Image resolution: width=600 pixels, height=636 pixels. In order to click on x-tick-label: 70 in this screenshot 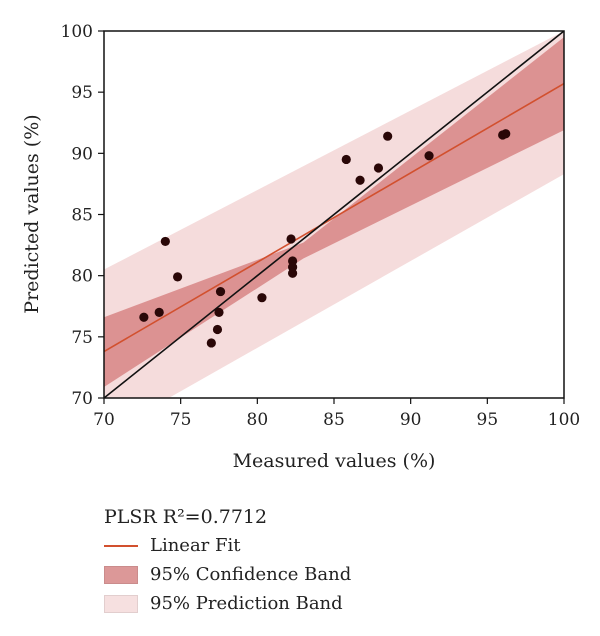, I will do `click(104, 420)`.